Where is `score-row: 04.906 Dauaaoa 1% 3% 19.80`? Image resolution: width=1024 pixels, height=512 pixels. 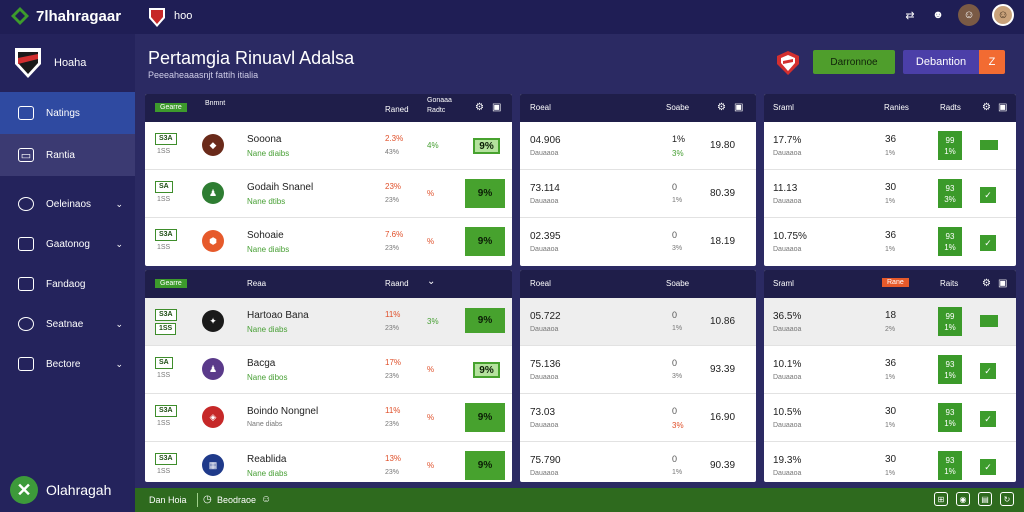 score-row: 04.906 Dauaaoa 1% 3% 19.80 is located at coordinates (638, 146).